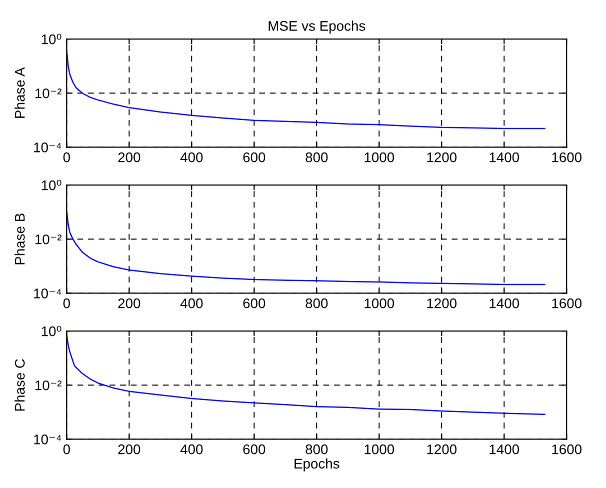 The width and height of the screenshot is (606, 488). I want to click on chart-title: MSE vs Epochs, so click(317, 27).